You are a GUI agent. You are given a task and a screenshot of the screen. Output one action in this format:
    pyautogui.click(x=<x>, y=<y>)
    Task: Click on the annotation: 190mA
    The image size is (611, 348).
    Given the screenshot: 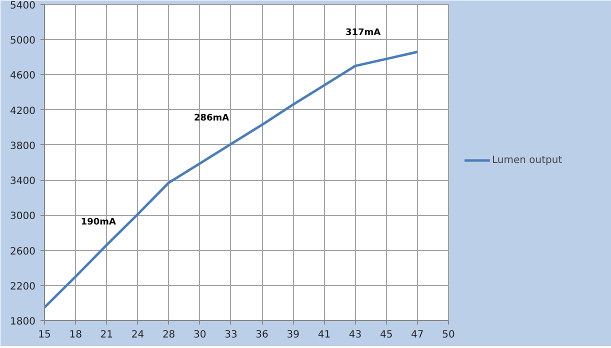 What is the action you would take?
    pyautogui.click(x=98, y=223)
    